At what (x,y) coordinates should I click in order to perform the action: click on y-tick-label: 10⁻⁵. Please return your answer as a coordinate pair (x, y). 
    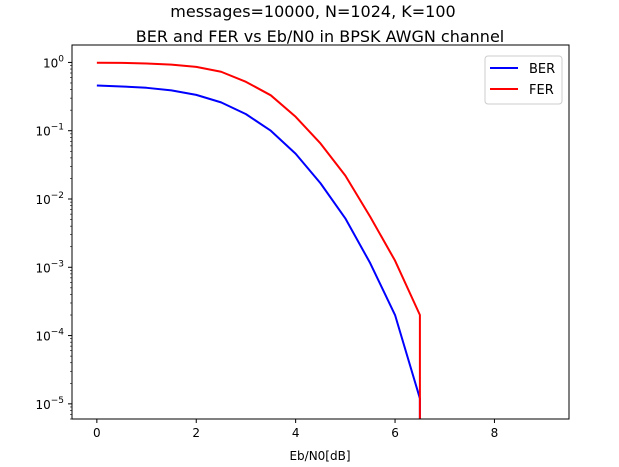
    Looking at the image, I should click on (49, 404).